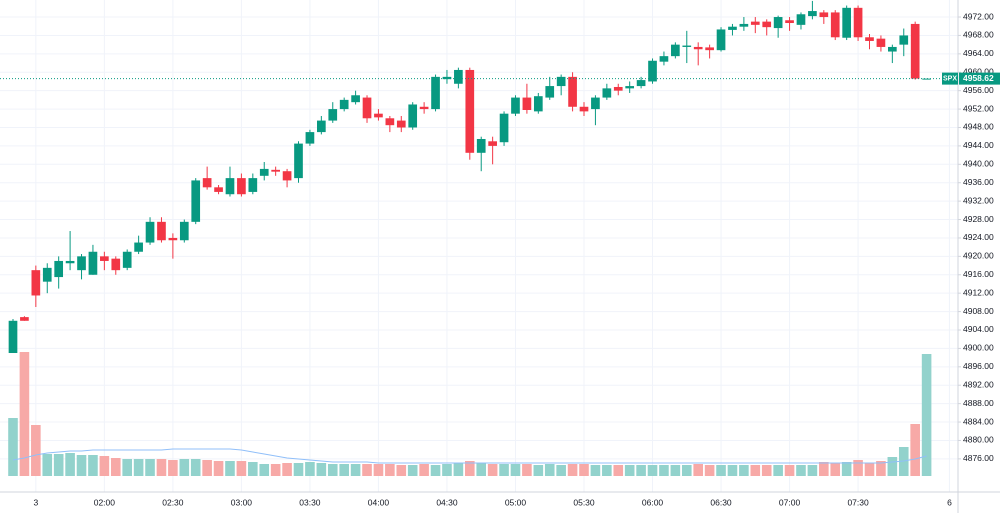  What do you see at coordinates (978, 384) in the screenshot?
I see `y-tick-label: 4892.00` at bounding box center [978, 384].